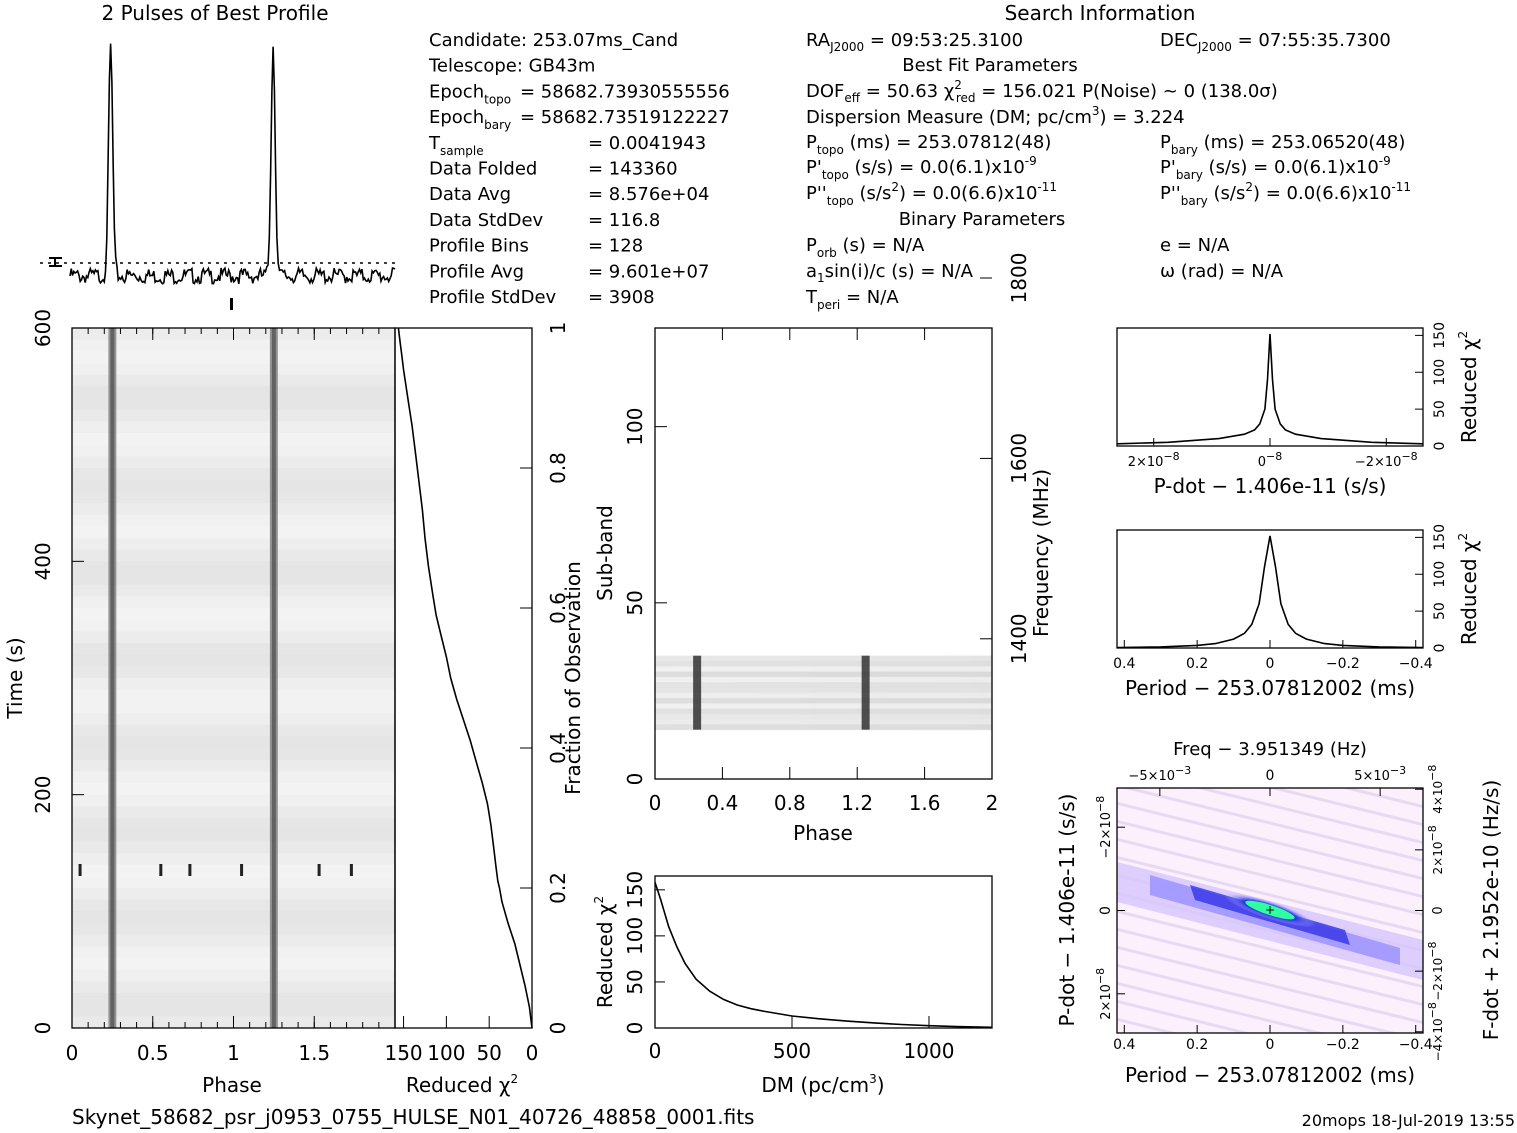 The width and height of the screenshot is (1517, 1133). I want to click on svg-text: DECJ2000 = 07:55:35.7300, so click(1275, 42).